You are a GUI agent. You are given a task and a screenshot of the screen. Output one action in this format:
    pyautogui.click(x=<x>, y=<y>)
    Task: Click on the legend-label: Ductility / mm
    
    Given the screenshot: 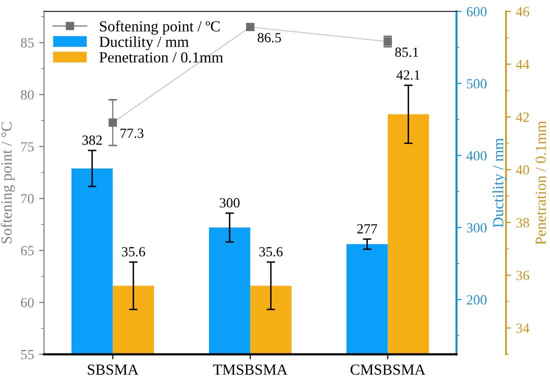 What is the action you would take?
    pyautogui.click(x=144, y=43)
    